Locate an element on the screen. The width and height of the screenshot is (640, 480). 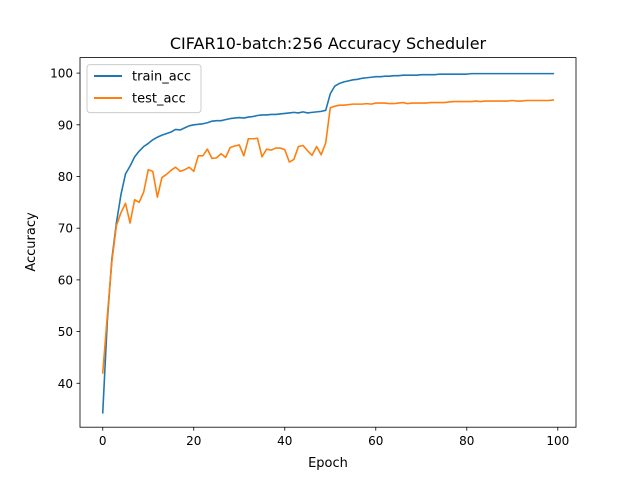
y-tick-label: 40 is located at coordinates (65, 384).